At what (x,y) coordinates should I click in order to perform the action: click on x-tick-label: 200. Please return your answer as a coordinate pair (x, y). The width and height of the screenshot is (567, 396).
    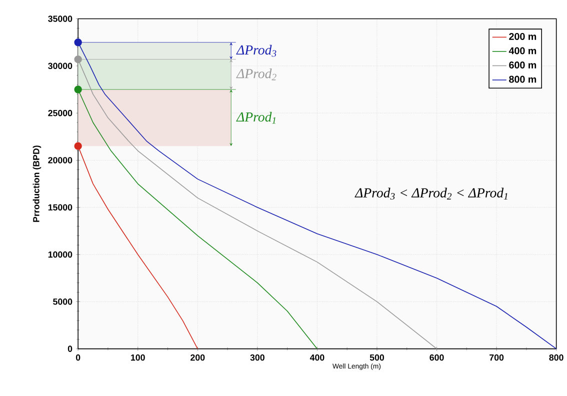
    Looking at the image, I should click on (197, 357).